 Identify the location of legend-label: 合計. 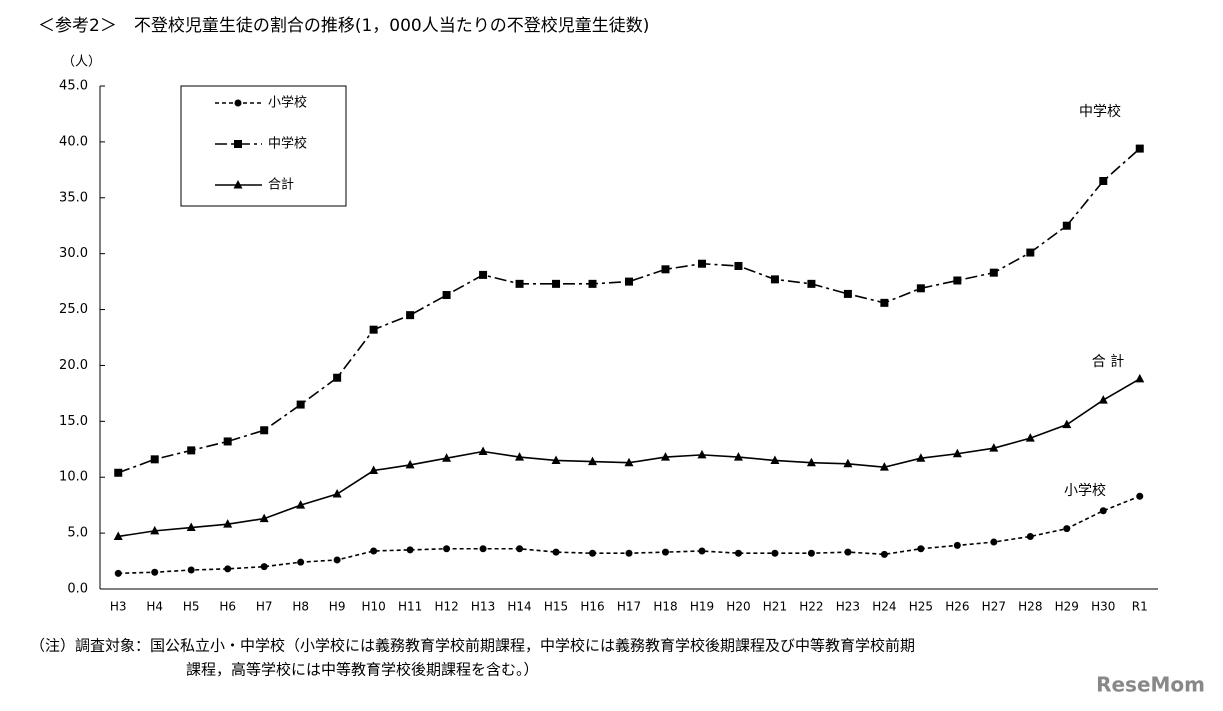
(281, 185).